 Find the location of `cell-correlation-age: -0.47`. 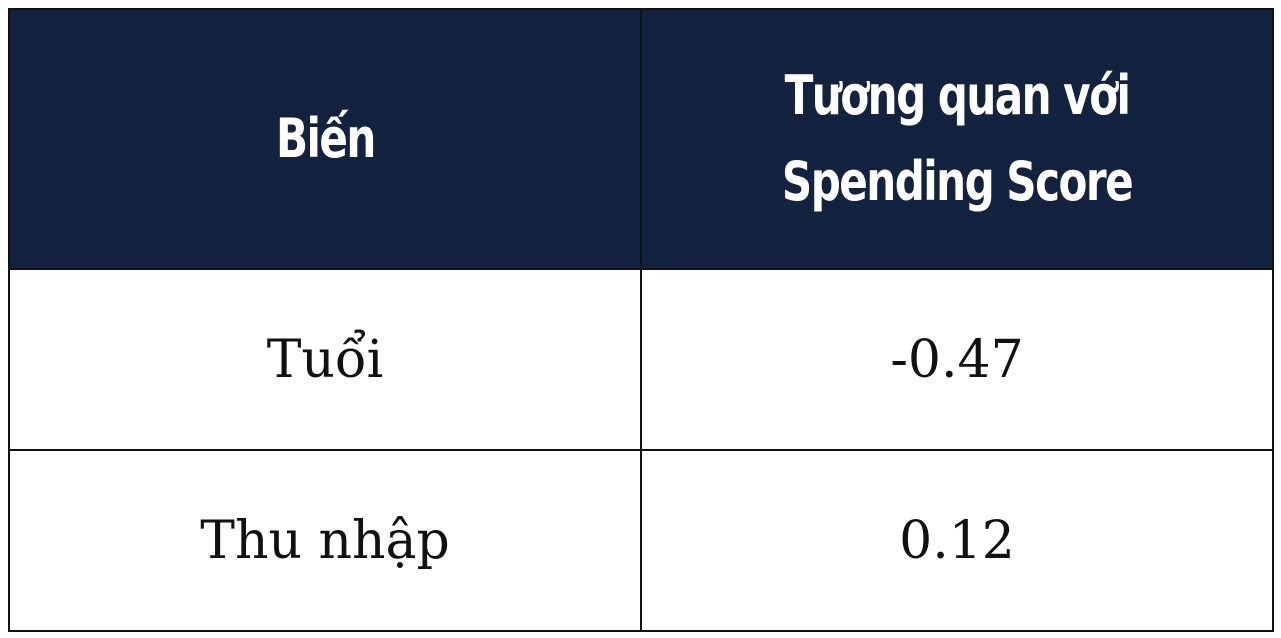

cell-correlation-age: -0.47 is located at coordinates (957, 359).